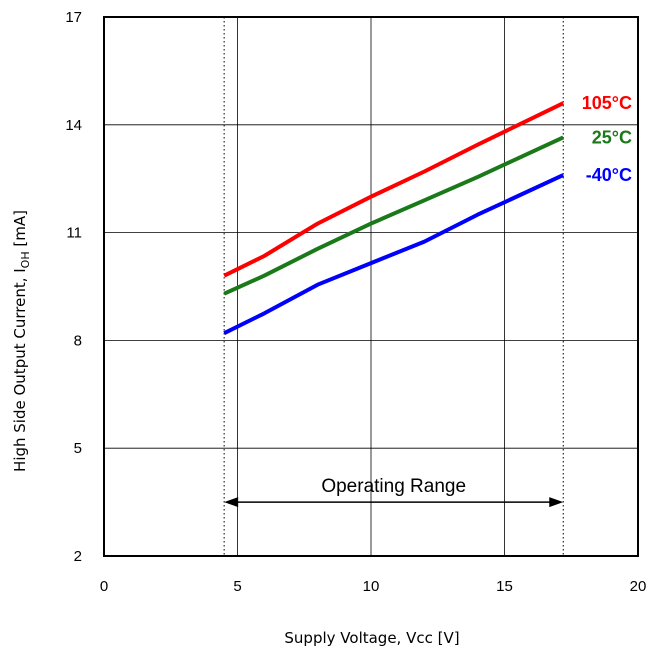 Image resolution: width=647 pixels, height=651 pixels. I want to click on x-tick-label: 15, so click(504, 586).